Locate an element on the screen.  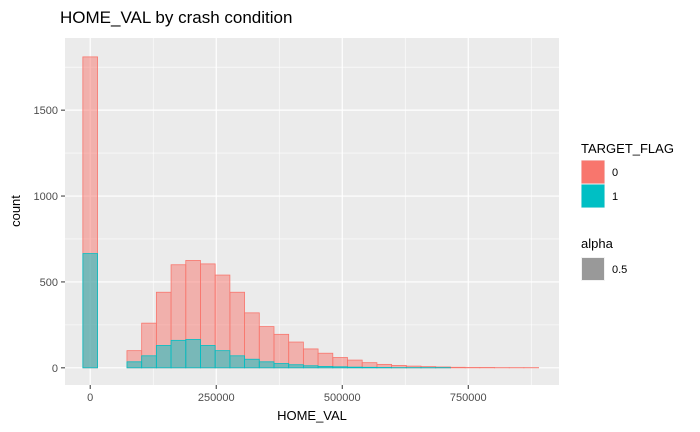
legend-label-0: 0 is located at coordinates (615, 173).